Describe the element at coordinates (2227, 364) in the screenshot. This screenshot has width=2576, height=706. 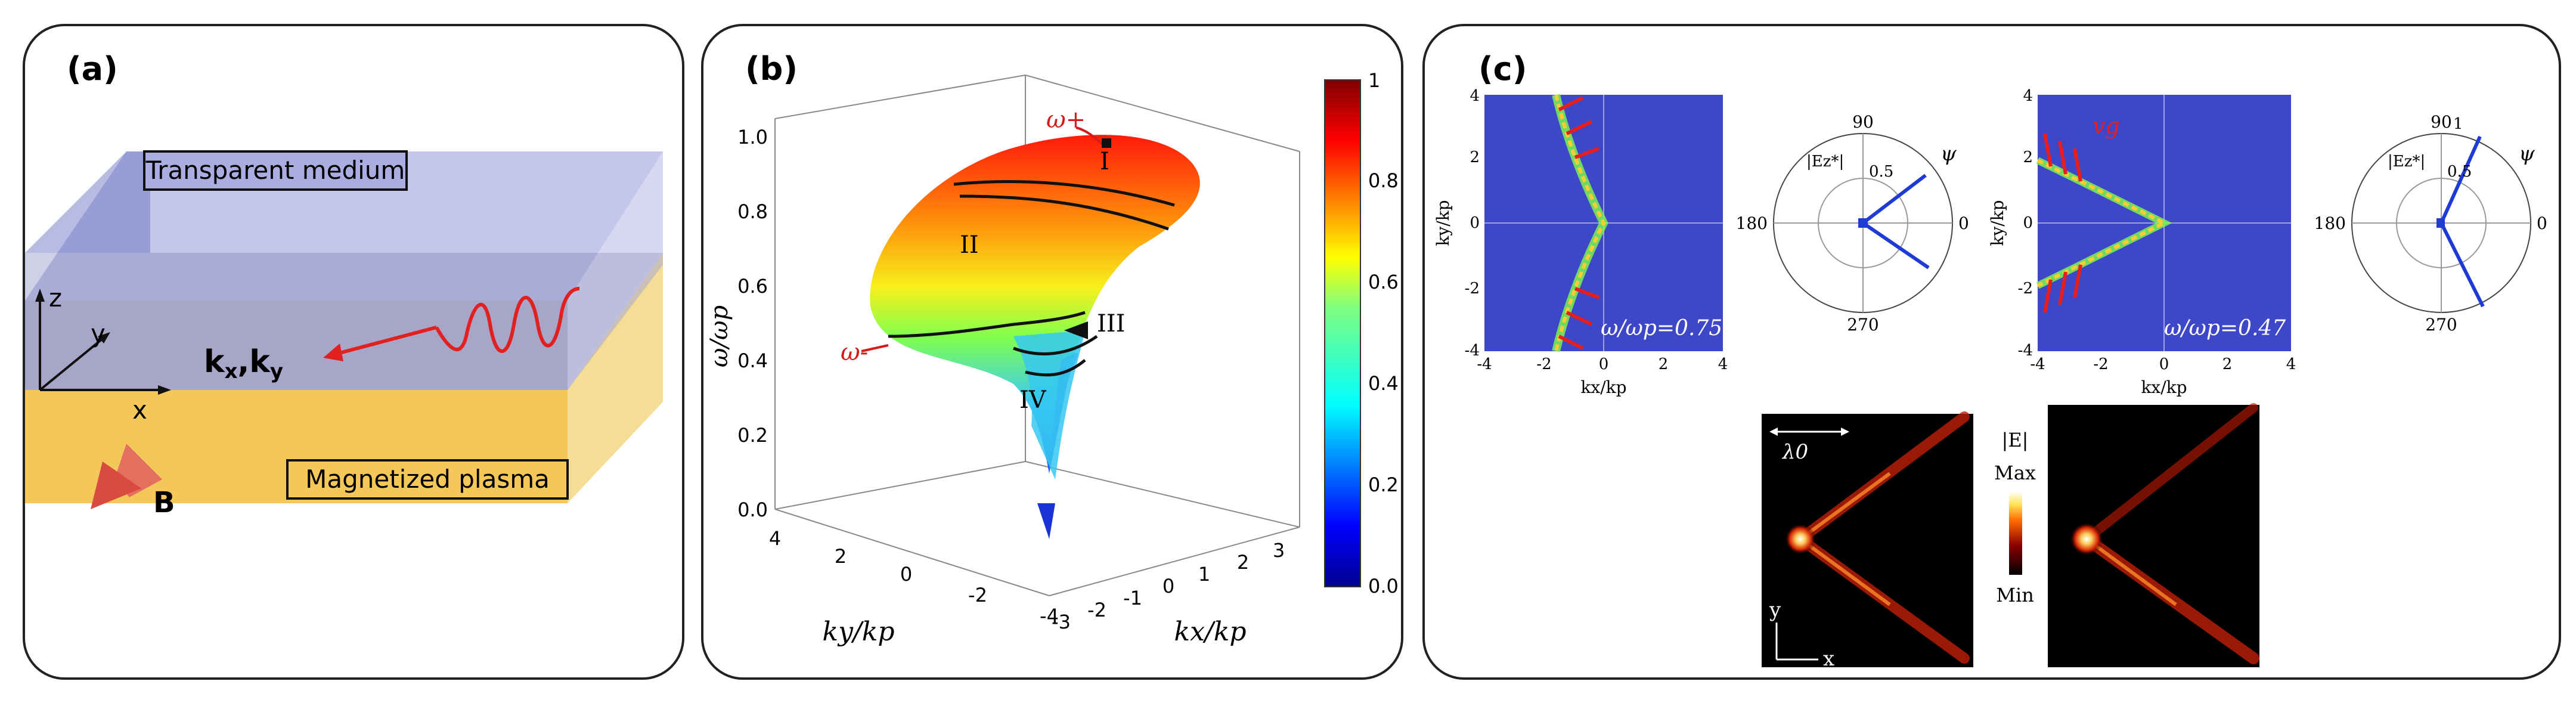
I see `map2-xtick: 2` at that location.